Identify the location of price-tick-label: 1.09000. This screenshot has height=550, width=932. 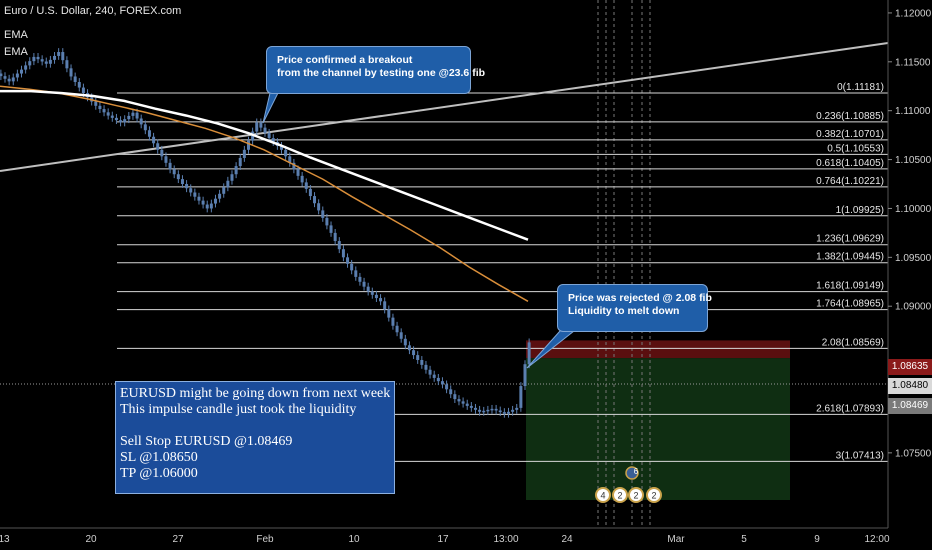
(913, 307).